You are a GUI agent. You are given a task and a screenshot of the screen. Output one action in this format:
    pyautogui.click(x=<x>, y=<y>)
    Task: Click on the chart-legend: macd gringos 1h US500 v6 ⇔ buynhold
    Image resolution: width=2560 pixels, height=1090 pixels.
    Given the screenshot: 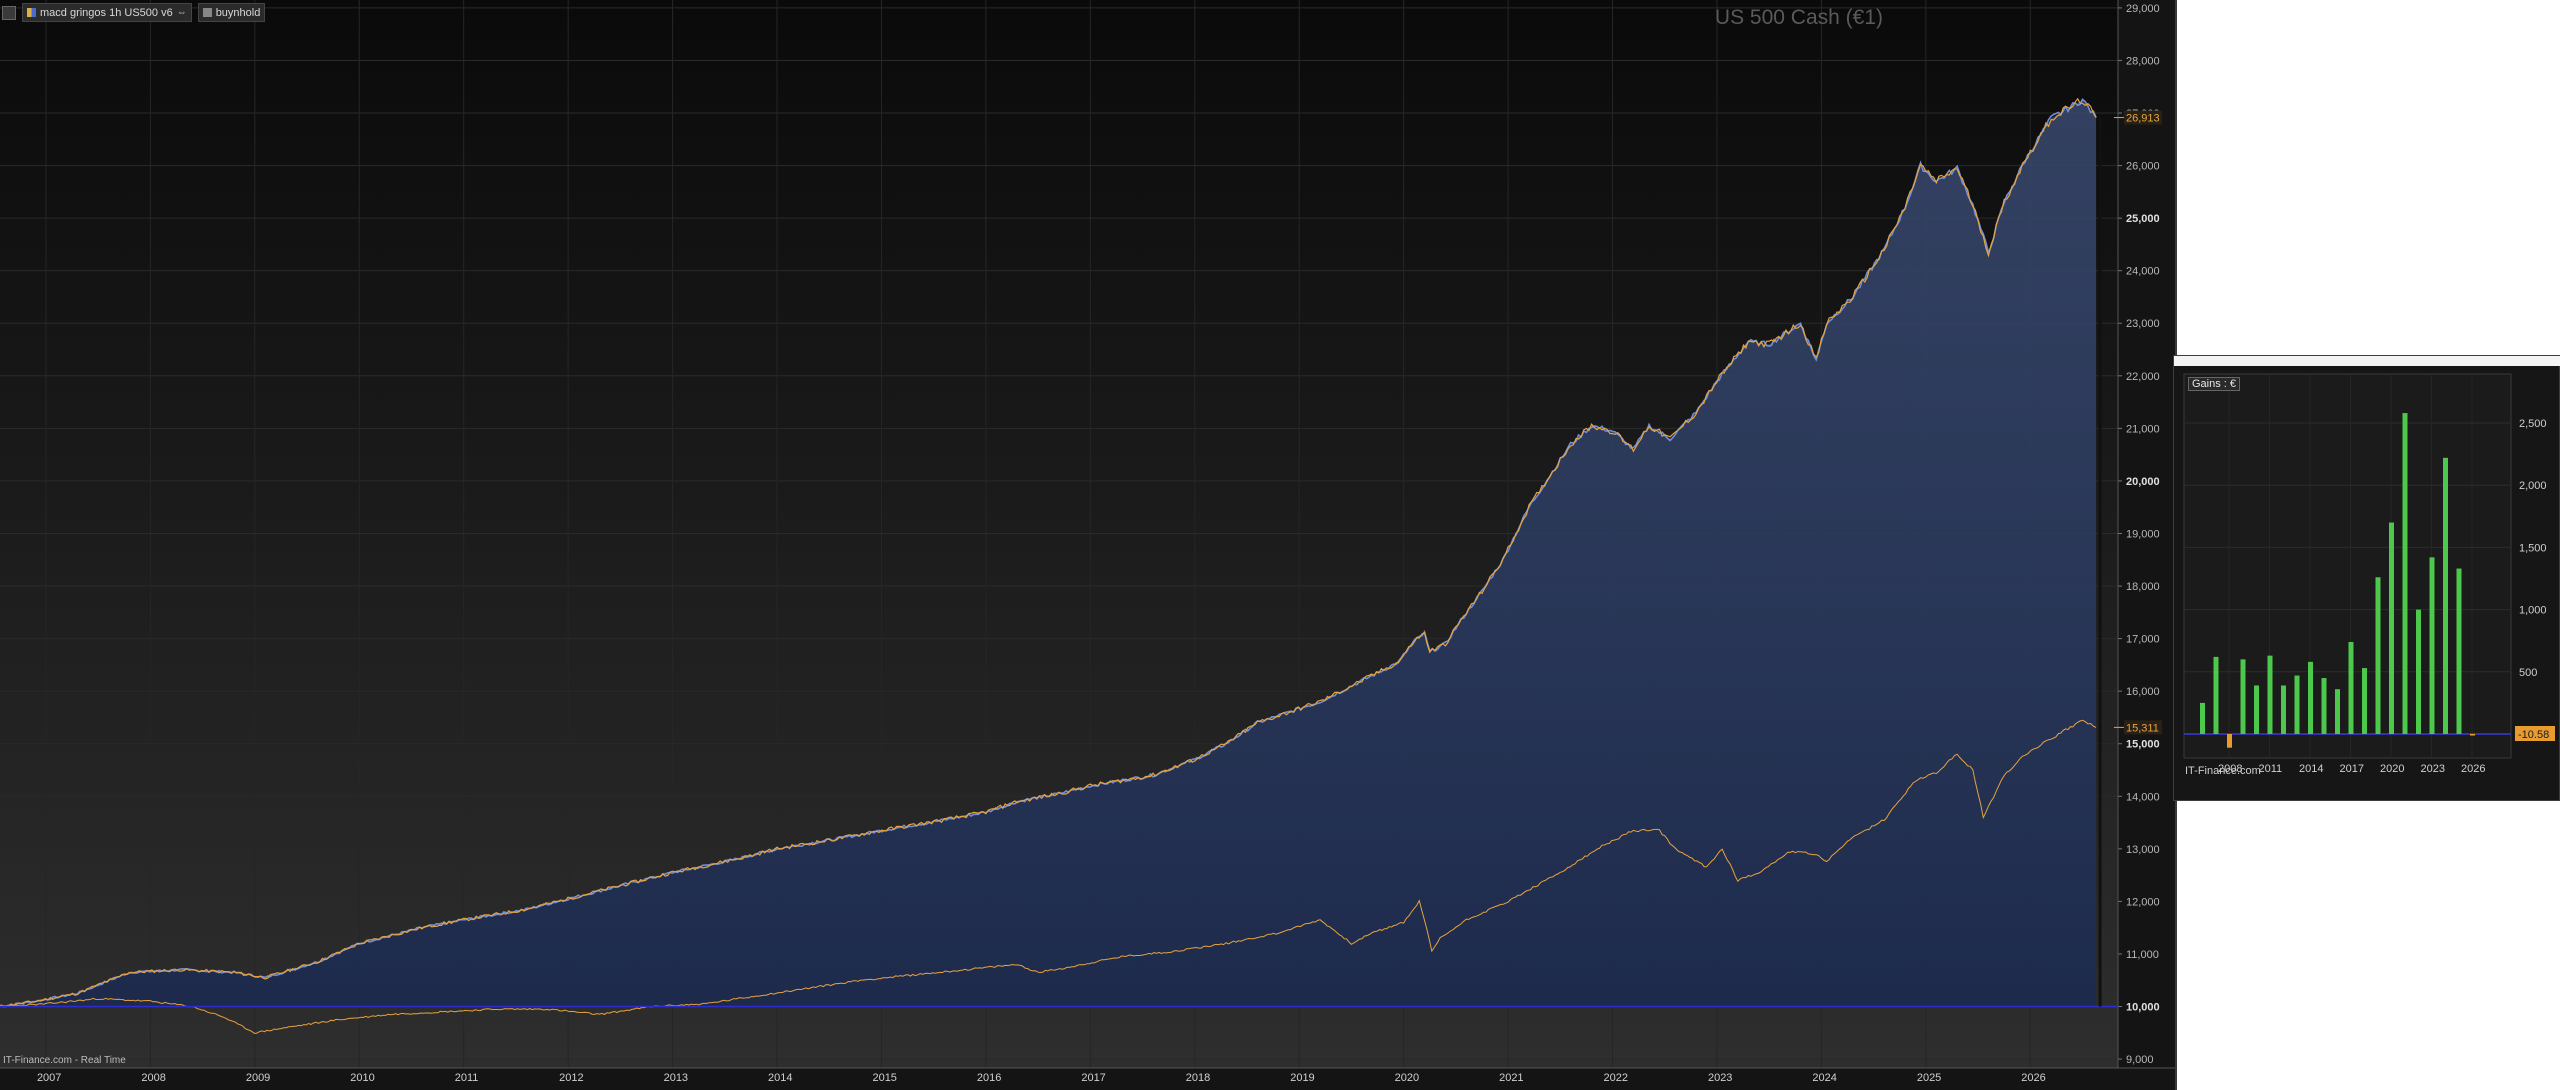 What is the action you would take?
    pyautogui.click(x=134, y=12)
    